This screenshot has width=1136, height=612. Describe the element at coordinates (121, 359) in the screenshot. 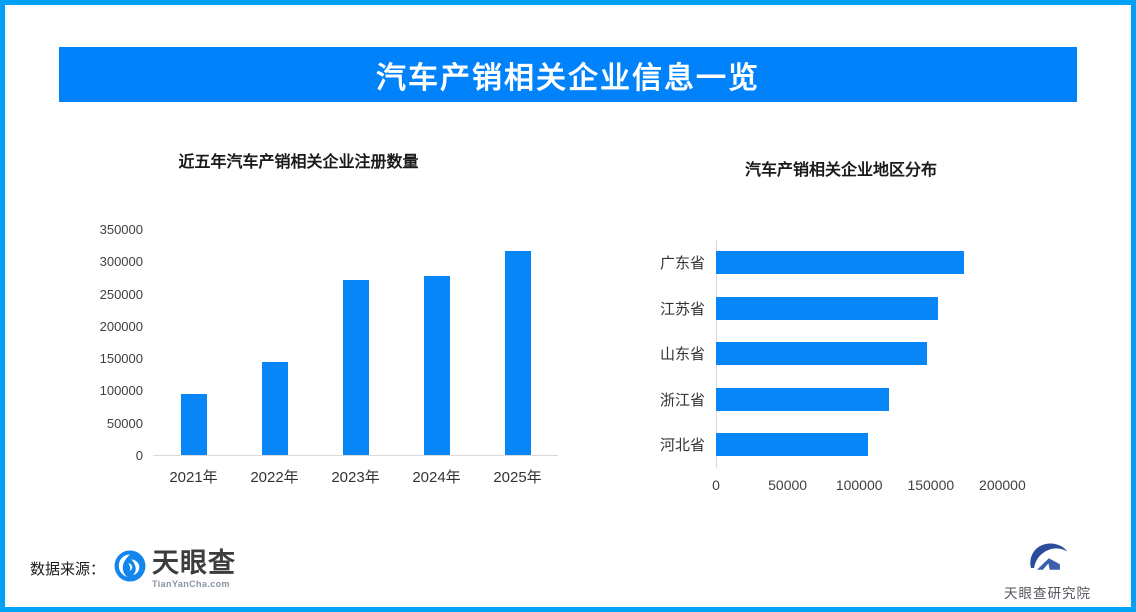

I see `registration-y-tick-label: 150000` at that location.